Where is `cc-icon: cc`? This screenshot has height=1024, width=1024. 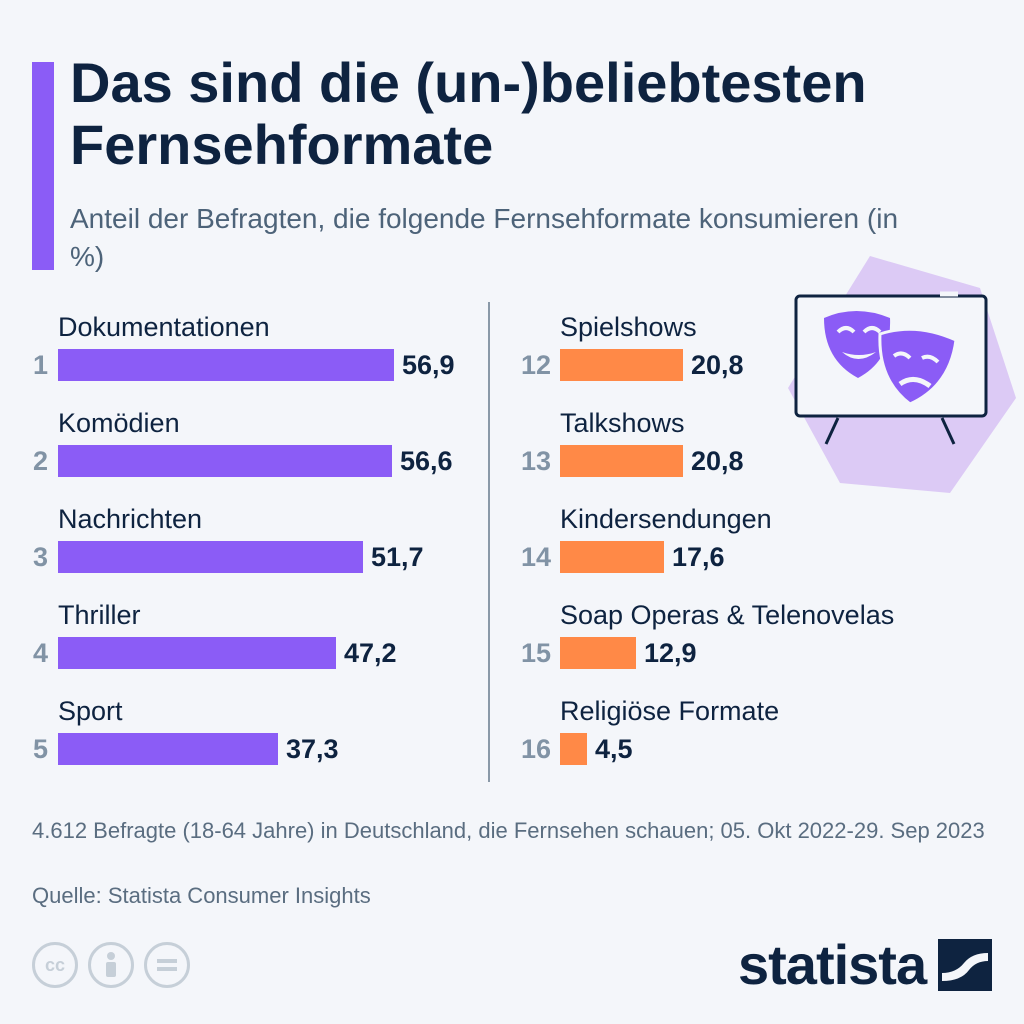
cc-icon: cc is located at coordinates (55, 965).